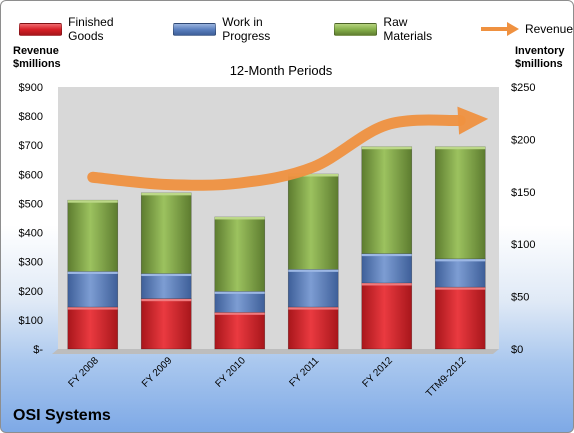 The height and width of the screenshot is (433, 574). I want to click on category-tick-label: FY 2009, so click(157, 372).